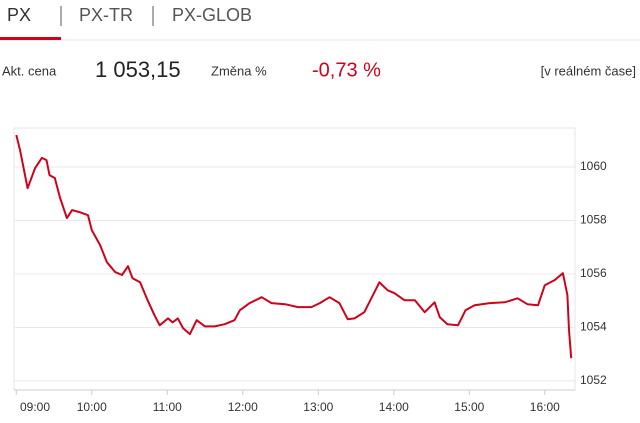  What do you see at coordinates (469, 407) in the screenshot?
I see `x-tick-label: 15:00` at bounding box center [469, 407].